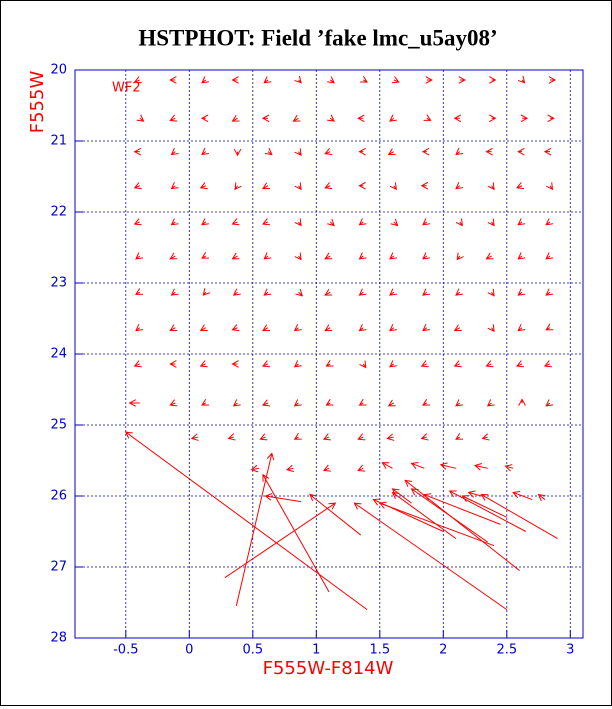 Image resolution: width=612 pixels, height=709 pixels. Describe the element at coordinates (58, 567) in the screenshot. I see `y-tick-label: 27` at that location.